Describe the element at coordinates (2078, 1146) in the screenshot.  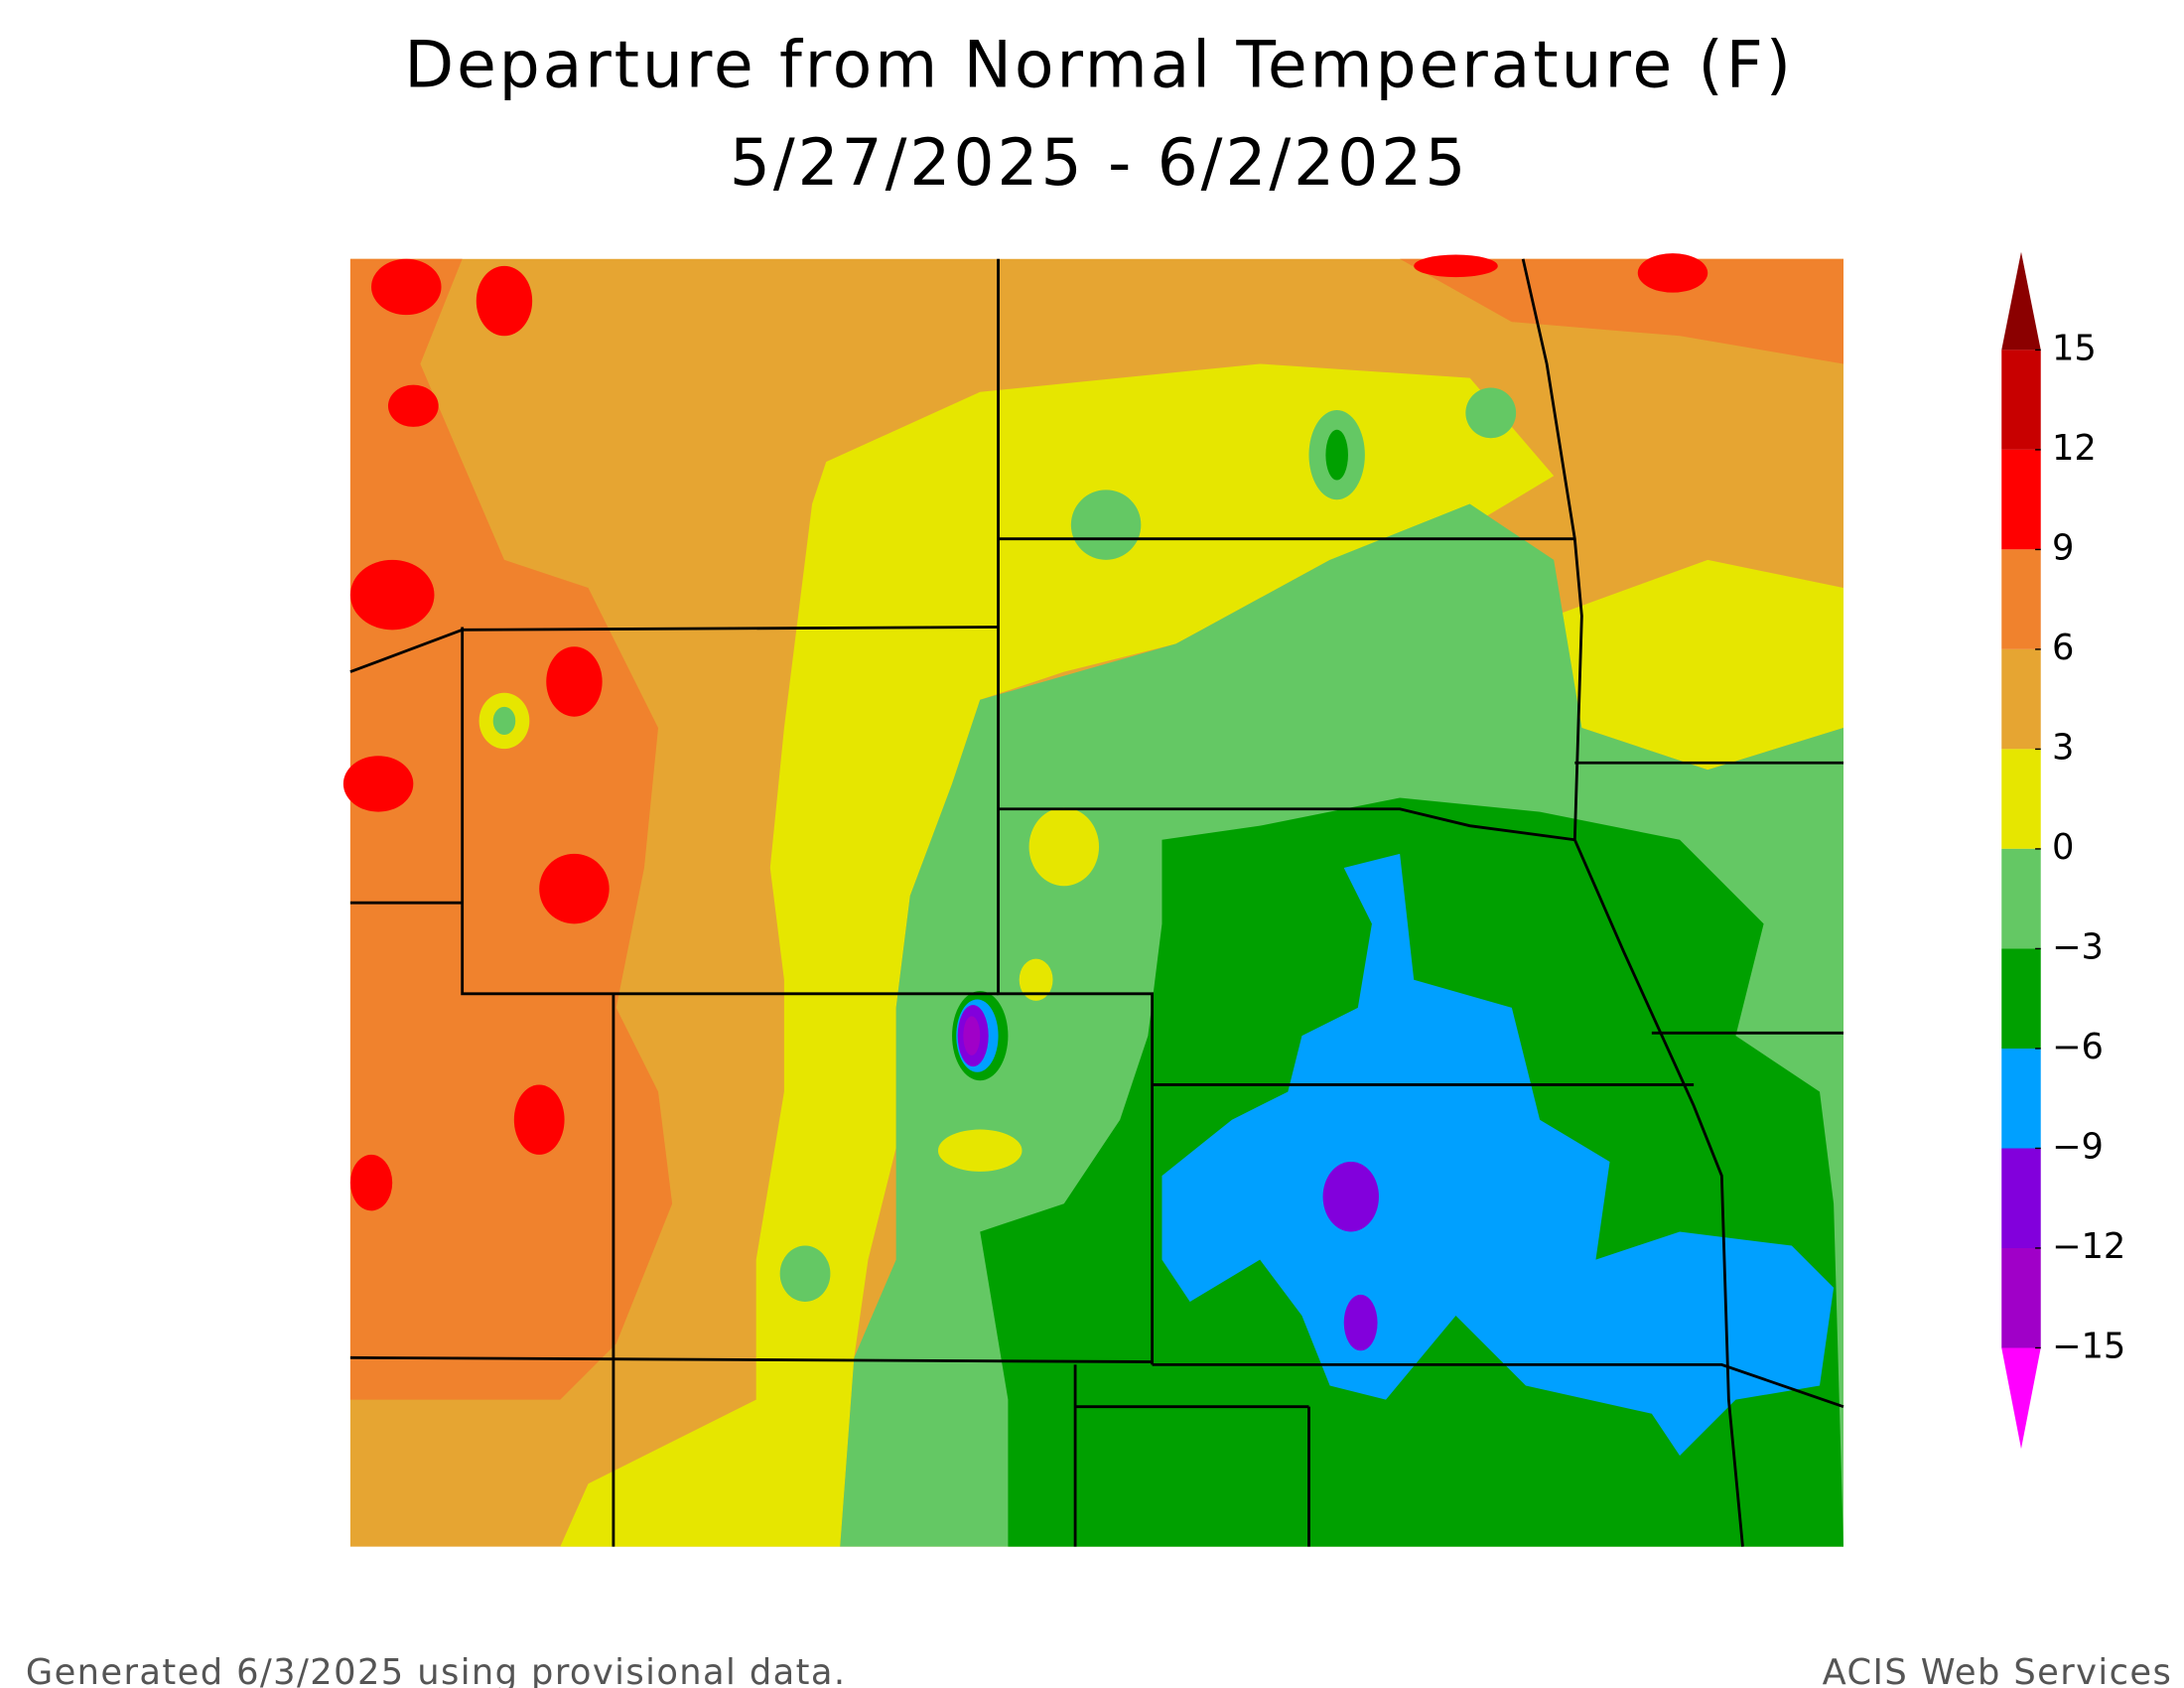
I see `legend-tick-label: −9` at that location.